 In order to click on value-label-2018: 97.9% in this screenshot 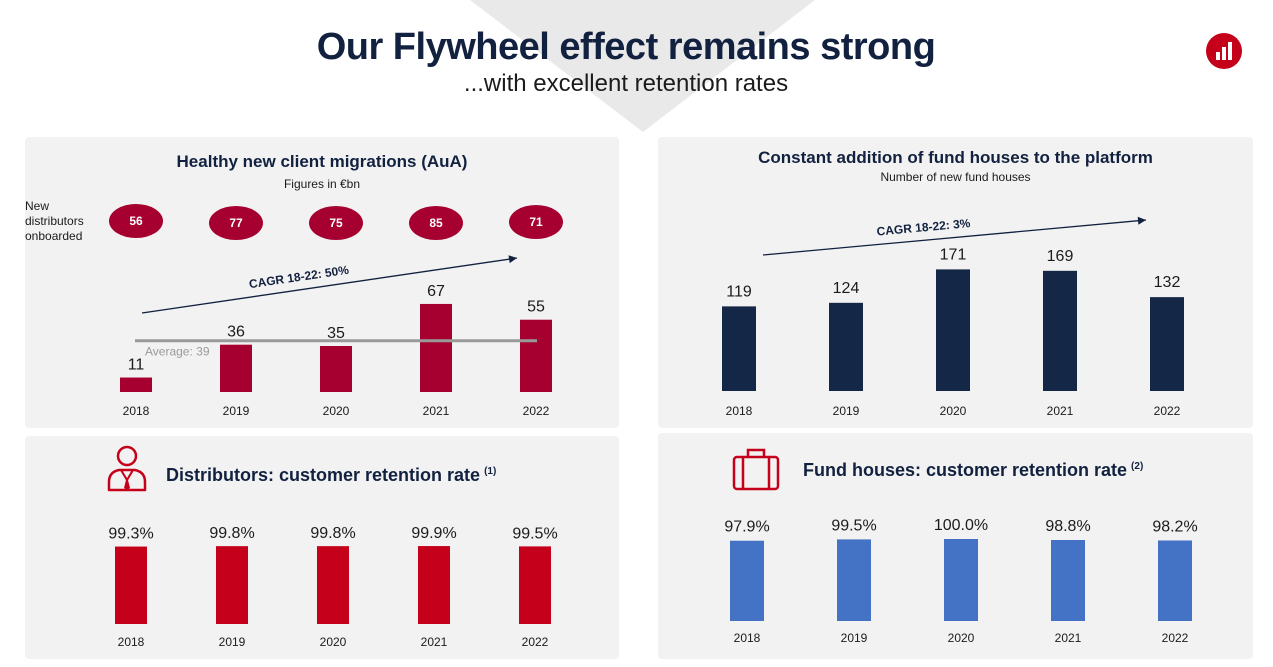, I will do `click(746, 527)`.